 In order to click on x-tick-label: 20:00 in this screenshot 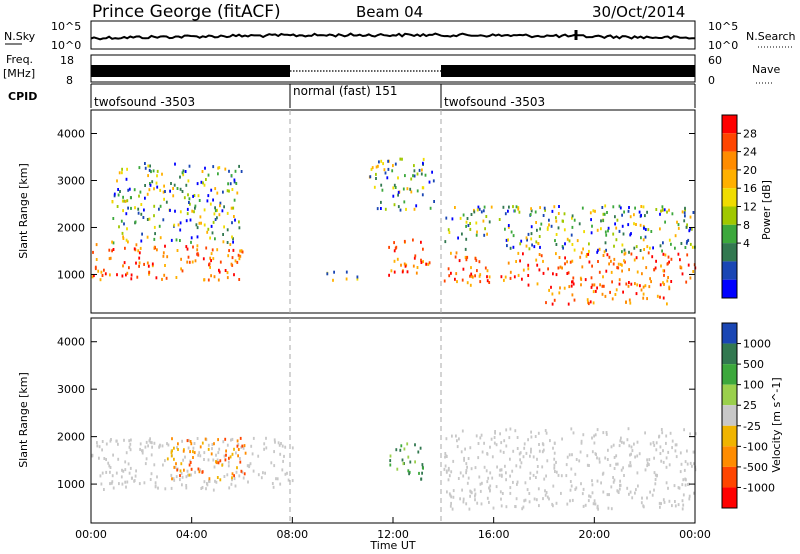, I will do `click(594, 534)`.